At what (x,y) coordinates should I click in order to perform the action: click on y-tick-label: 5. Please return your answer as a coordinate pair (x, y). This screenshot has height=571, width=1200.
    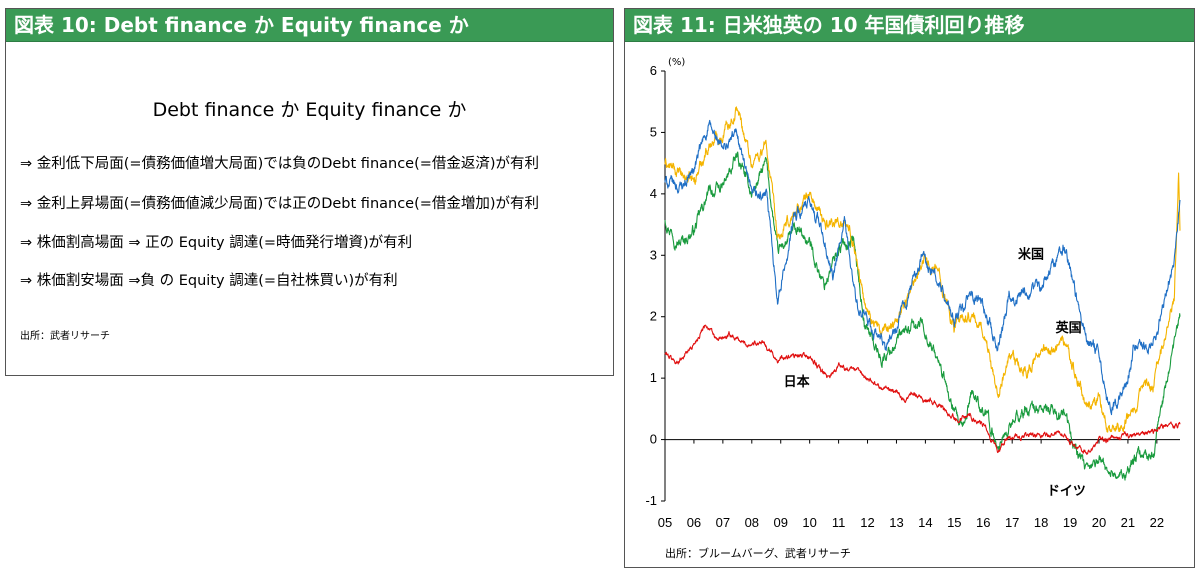
    Looking at the image, I should click on (653, 131).